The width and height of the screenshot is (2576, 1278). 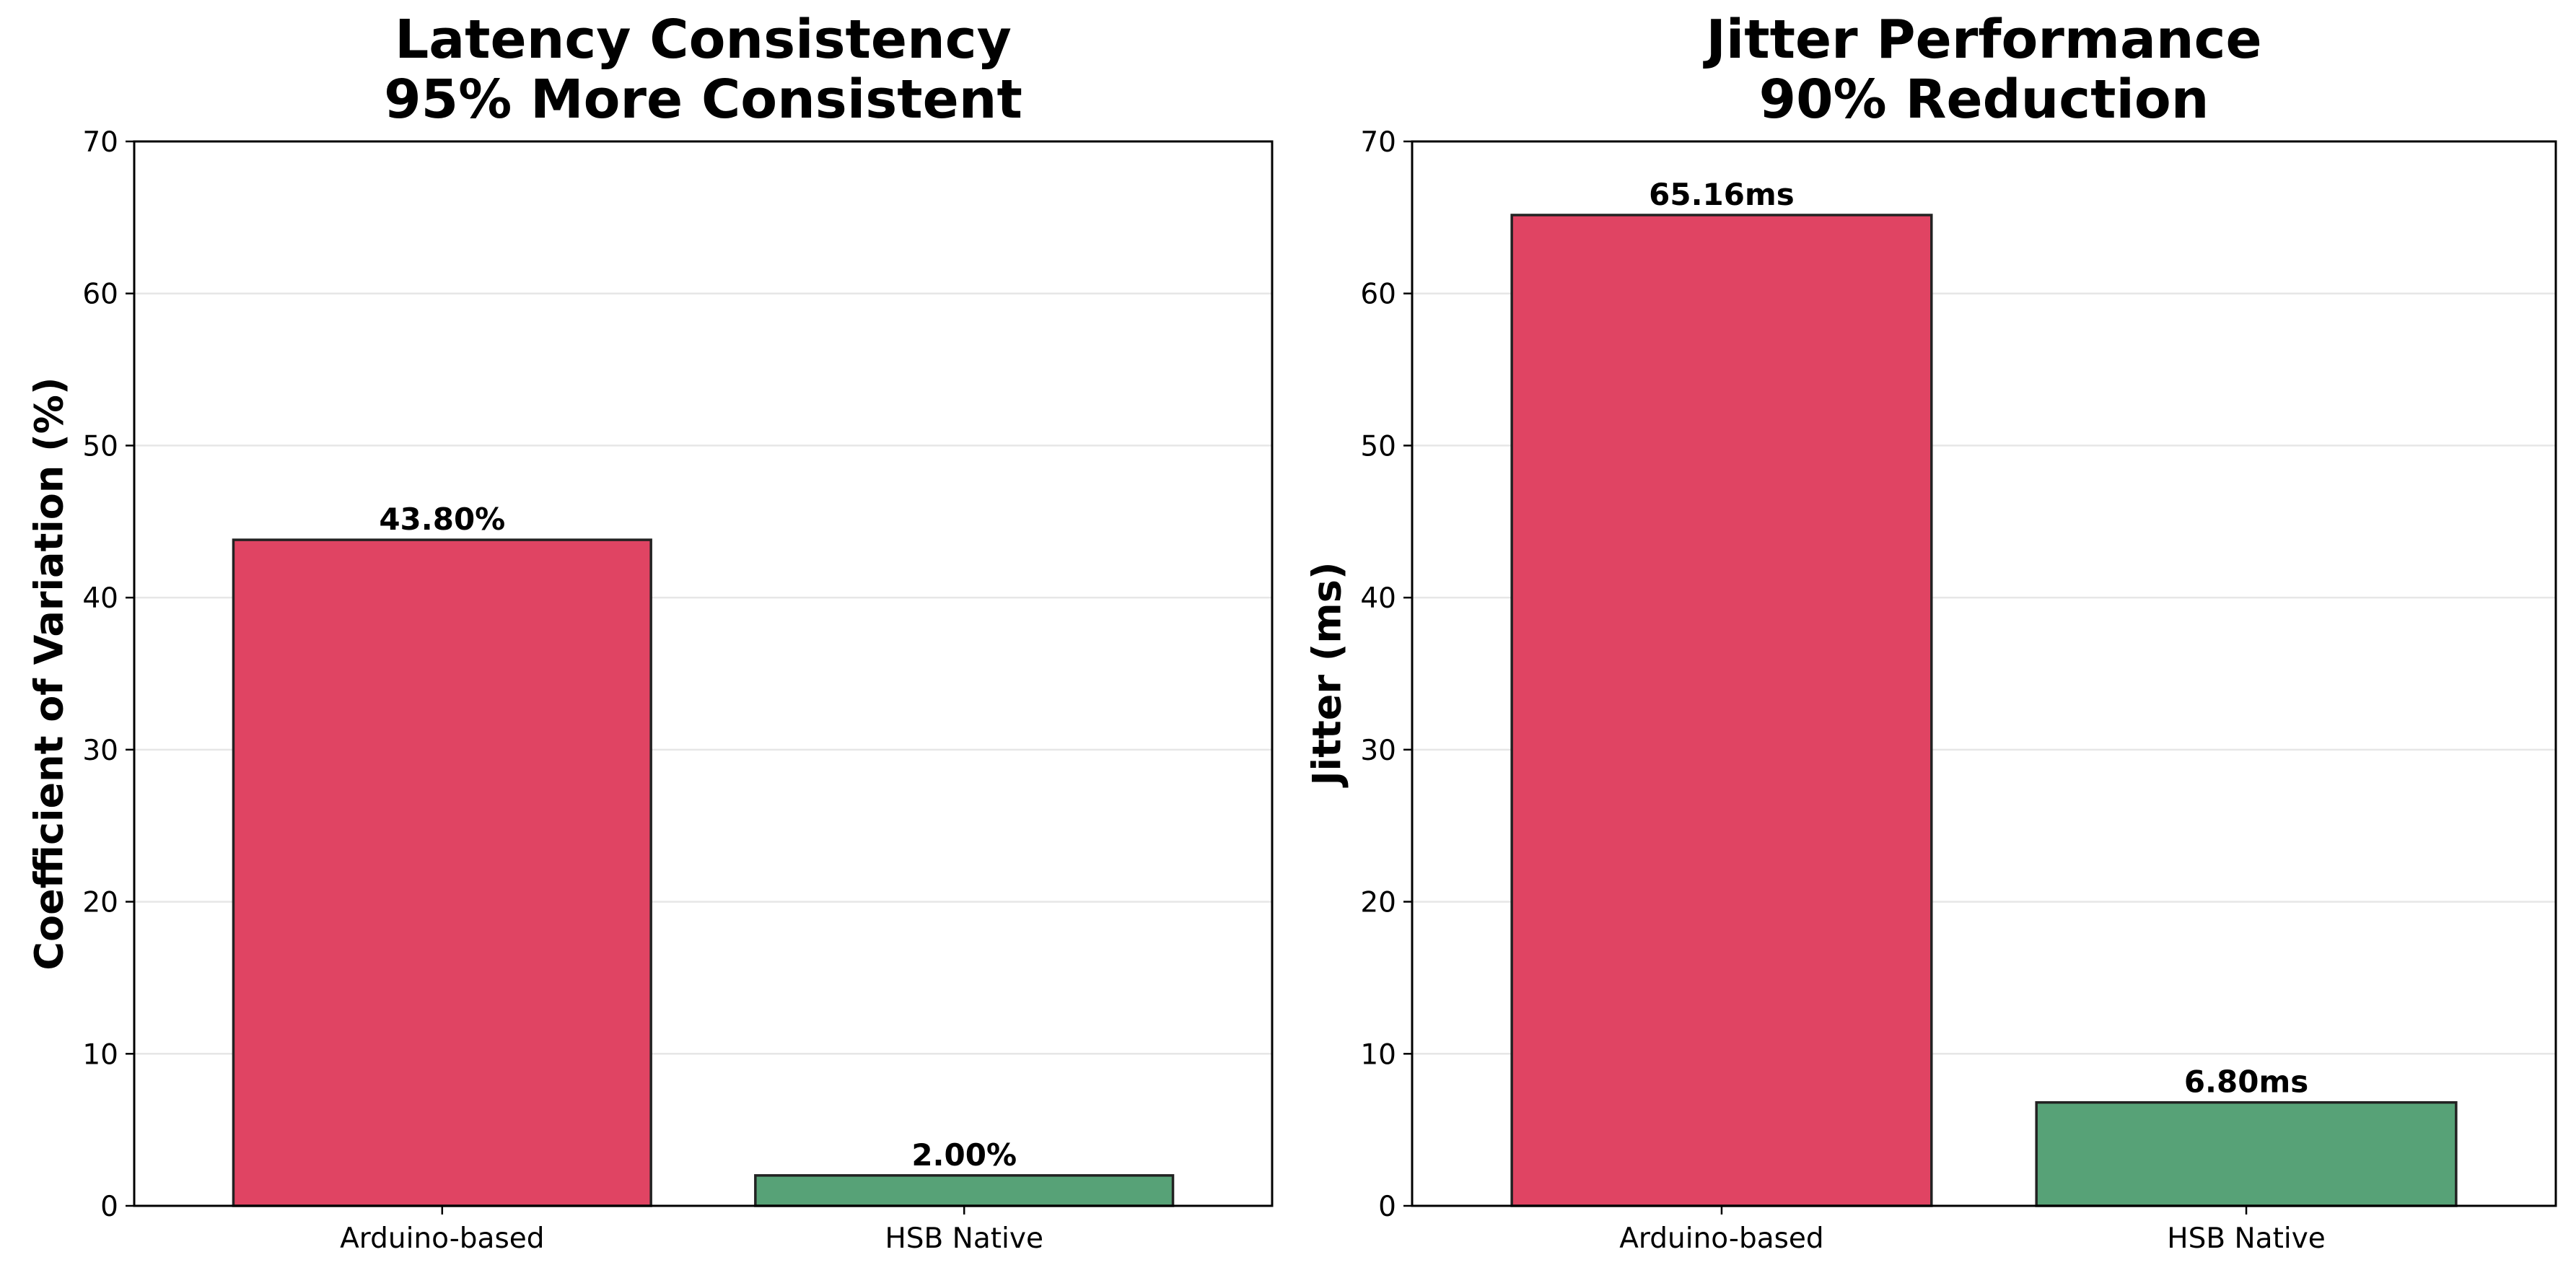 I want to click on chart-title-line: 95% More Consistent, so click(x=703, y=100).